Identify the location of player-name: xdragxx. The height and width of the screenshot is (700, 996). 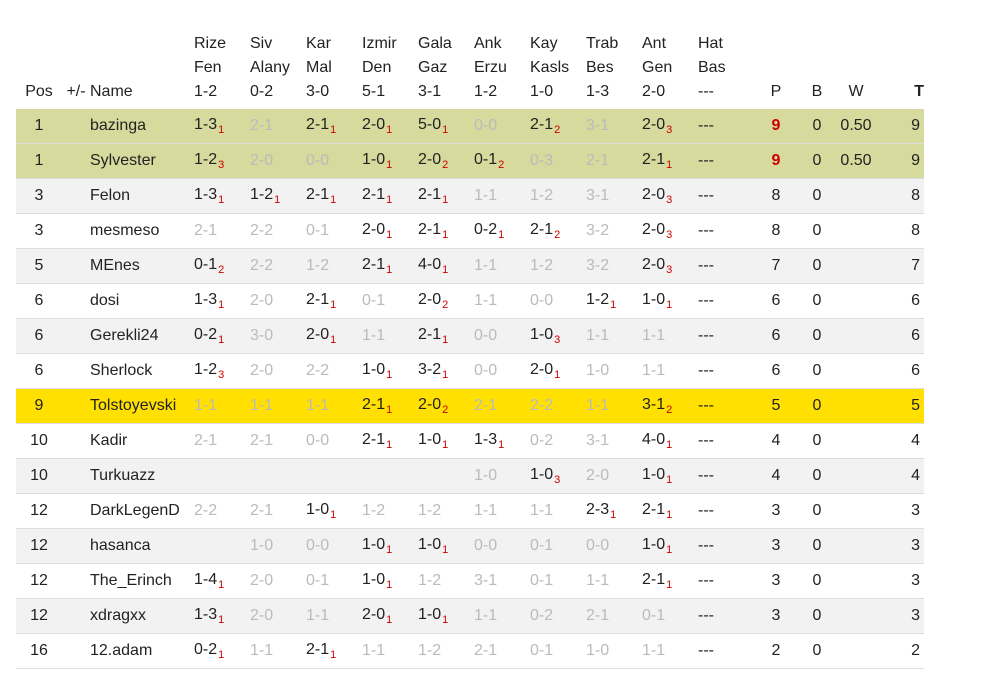
(142, 616).